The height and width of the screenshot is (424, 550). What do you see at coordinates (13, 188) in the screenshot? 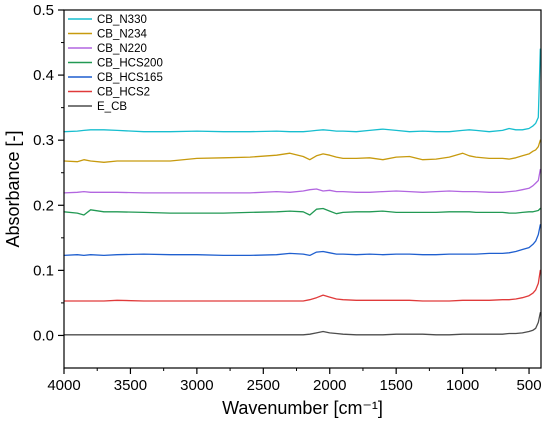
I see `y-axis-title: Absorbance [-]` at bounding box center [13, 188].